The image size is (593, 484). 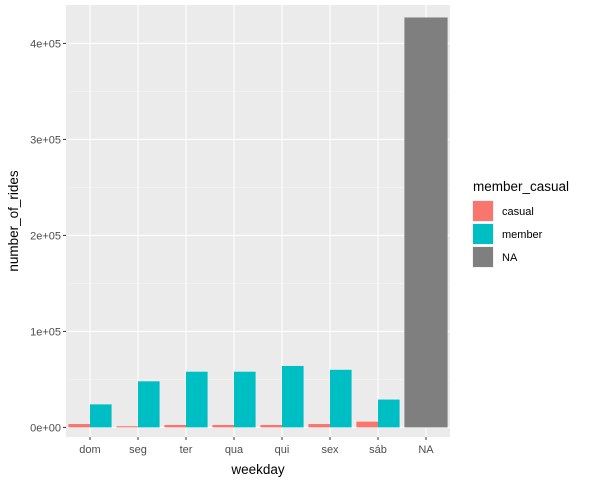 I want to click on x-tick-label: sáb, so click(x=378, y=450).